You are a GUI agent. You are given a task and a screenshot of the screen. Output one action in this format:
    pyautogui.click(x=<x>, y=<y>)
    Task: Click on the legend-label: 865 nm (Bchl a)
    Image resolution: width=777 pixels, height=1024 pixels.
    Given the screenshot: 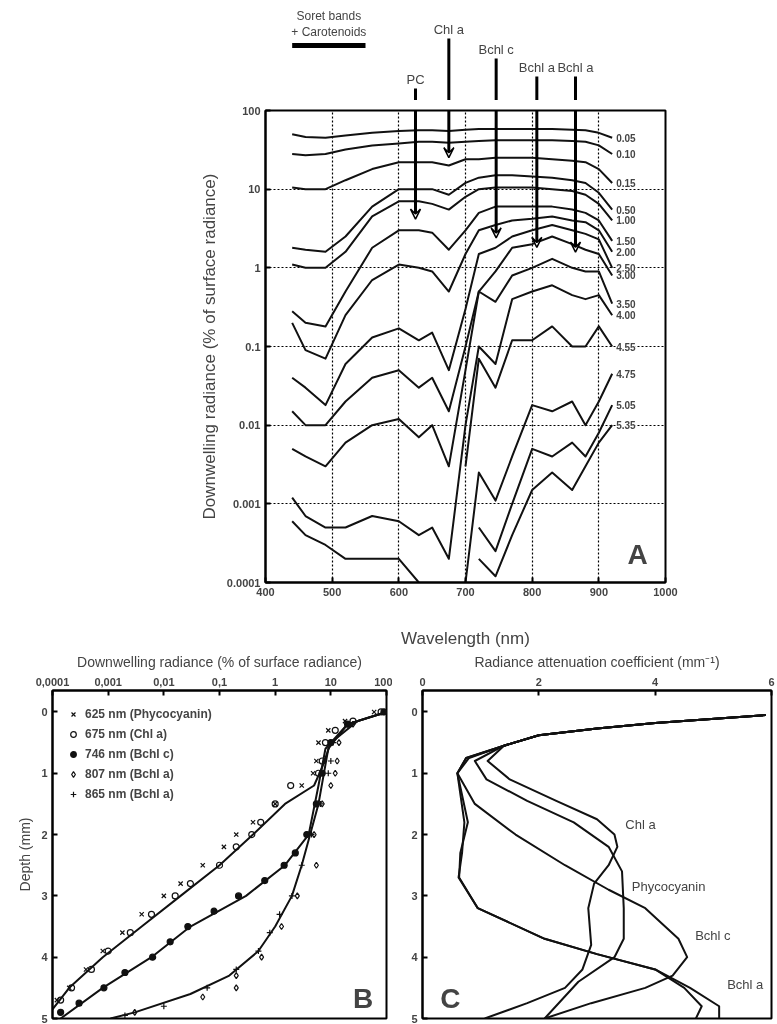 What is the action you would take?
    pyautogui.click(x=129, y=794)
    